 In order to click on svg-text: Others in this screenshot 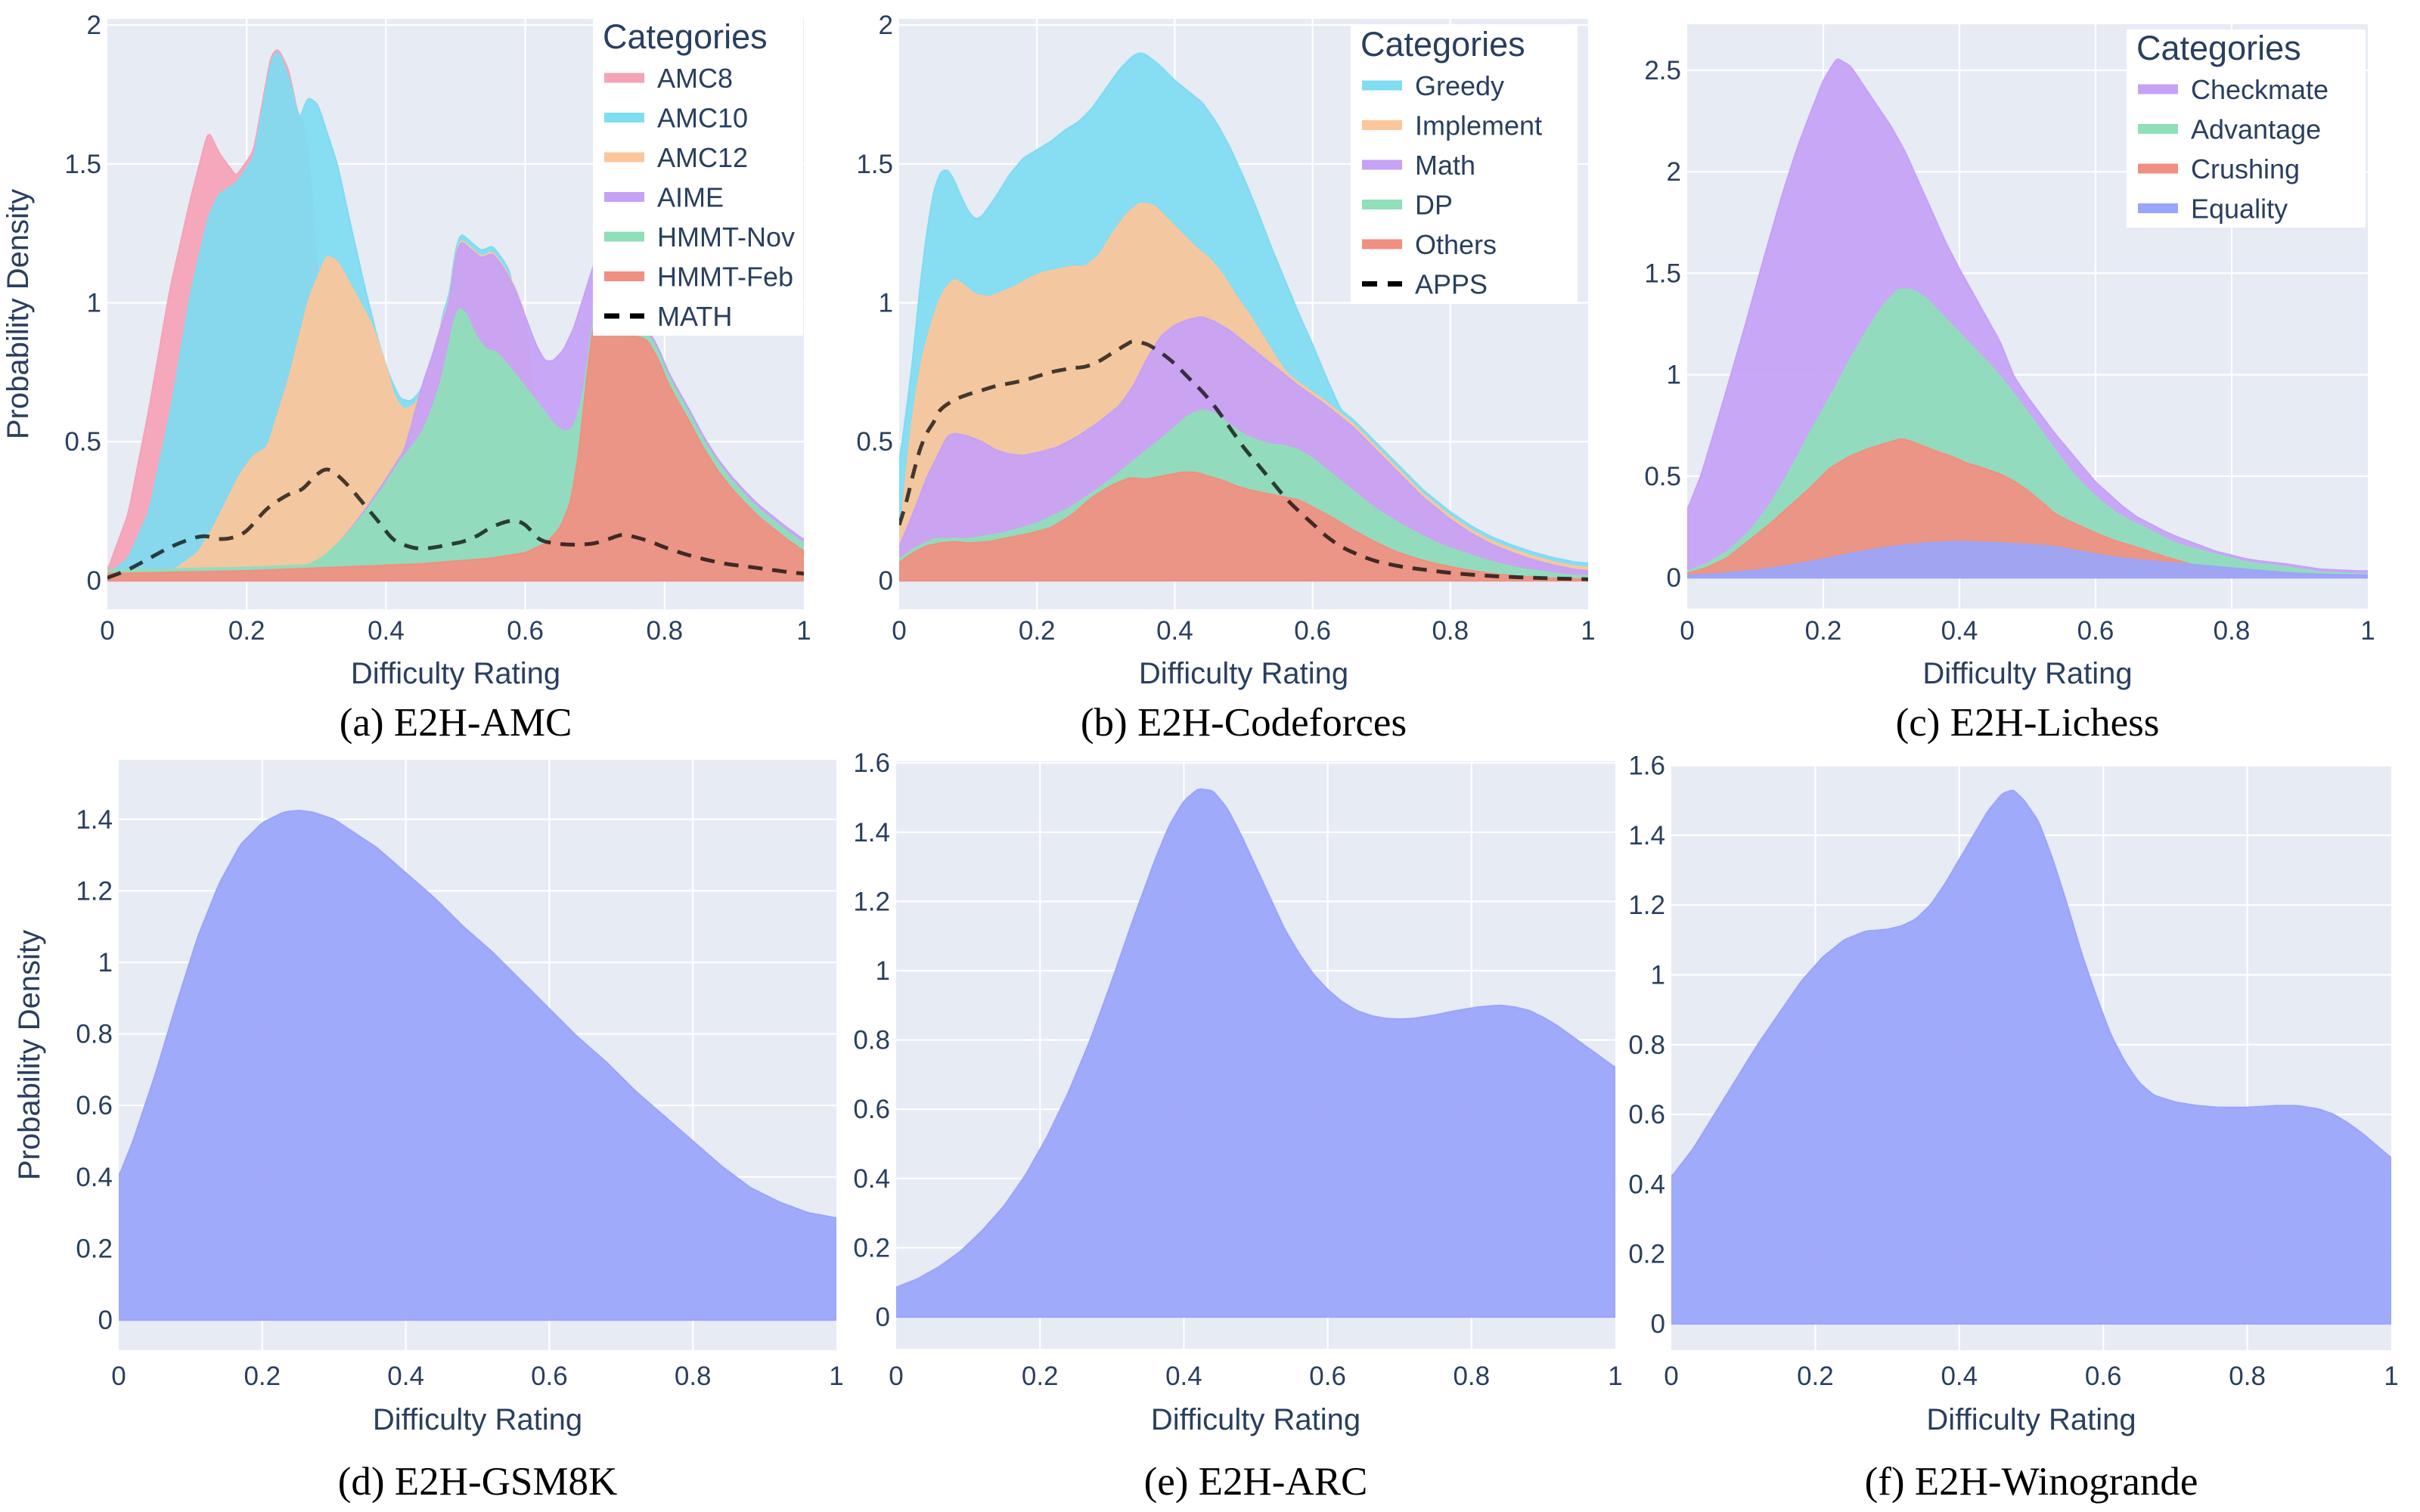, I will do `click(1456, 245)`.